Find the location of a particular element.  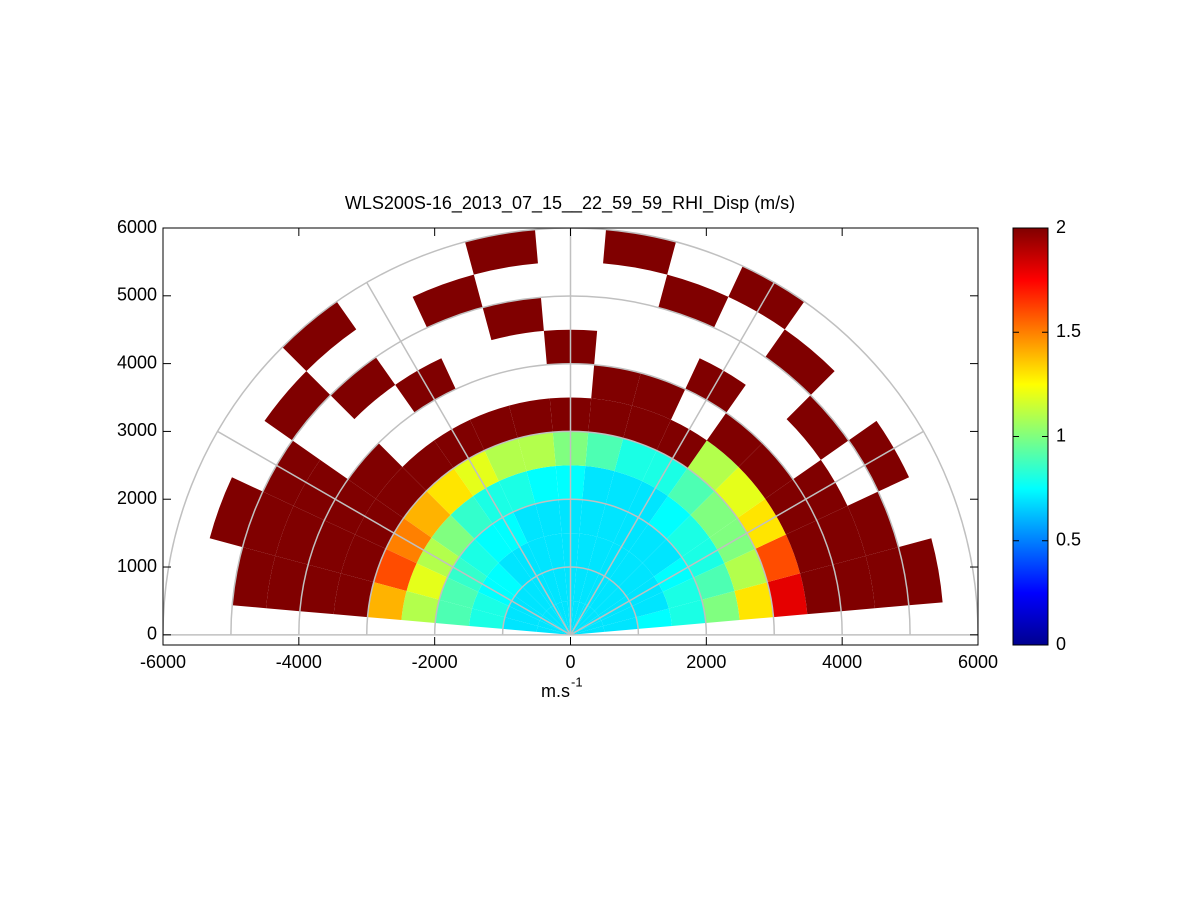

y-tick-label: 2000 is located at coordinates (137, 498).